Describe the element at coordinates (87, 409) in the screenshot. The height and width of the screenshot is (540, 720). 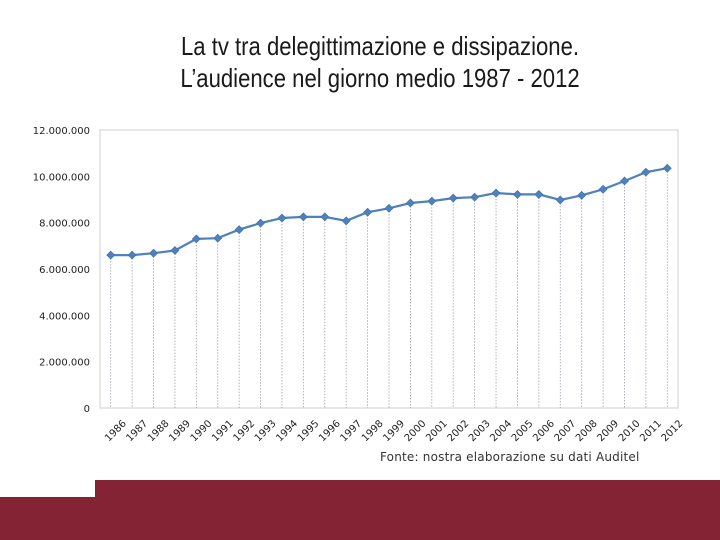
I see `y-tick-label: 0` at that location.